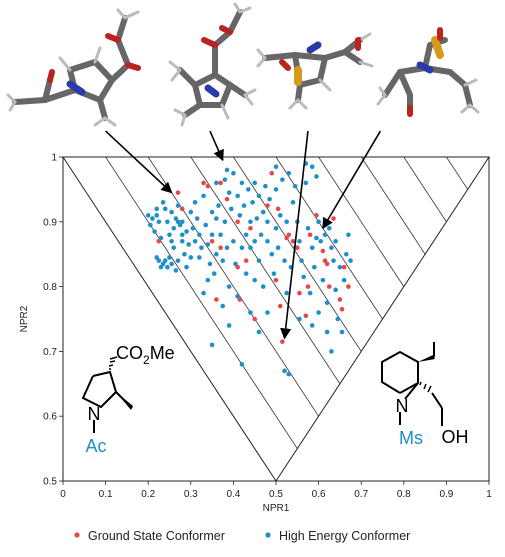 The image size is (505, 557). Describe the element at coordinates (435, 319) in the screenshot. I see `isoline` at that location.